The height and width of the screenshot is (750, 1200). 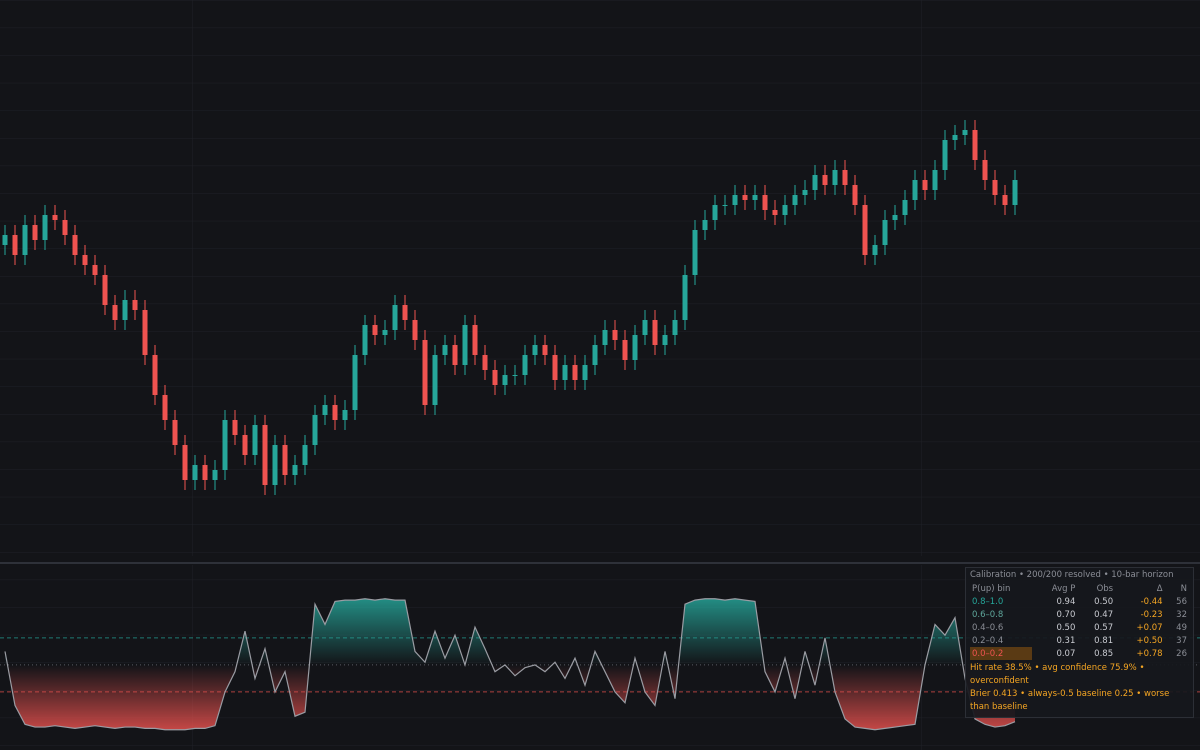 I want to click on table-cell: 37, so click(x=1181, y=640).